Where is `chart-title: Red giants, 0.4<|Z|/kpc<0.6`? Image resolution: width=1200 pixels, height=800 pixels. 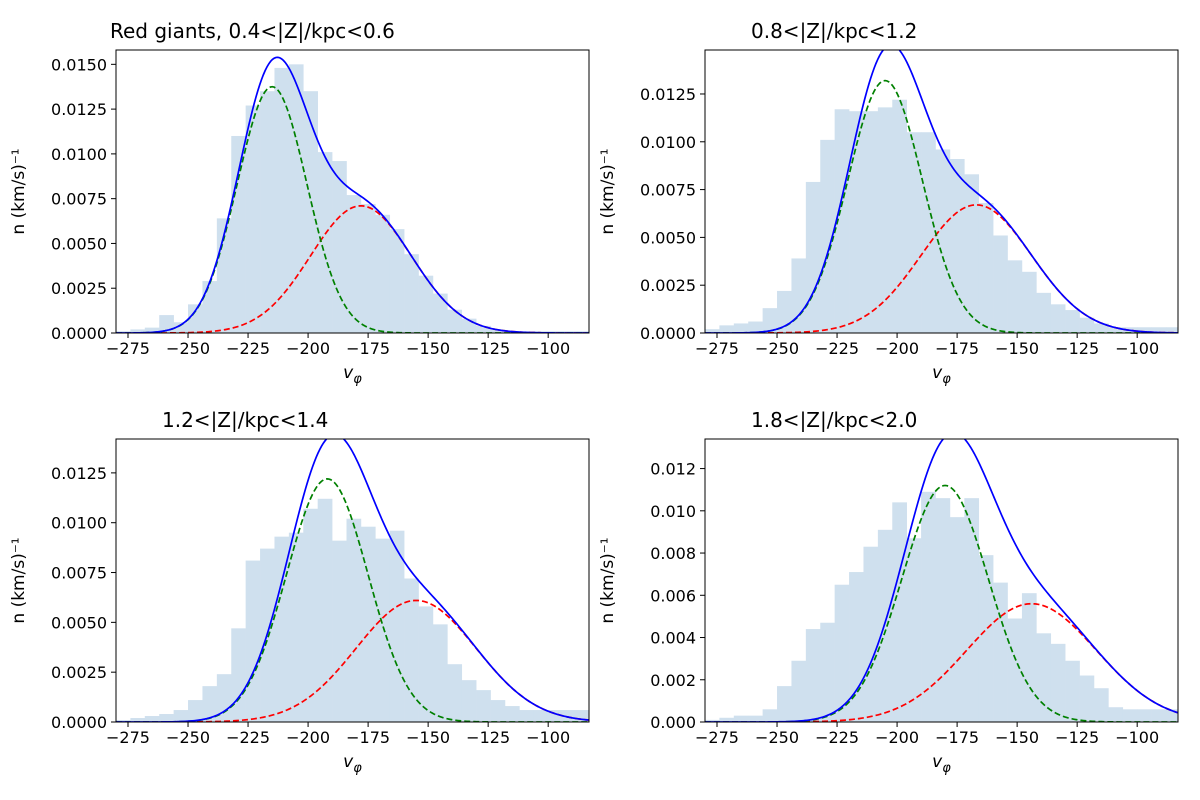
chart-title: Red giants, 0.4<|Z|/kpc<0.6 is located at coordinates (252, 31).